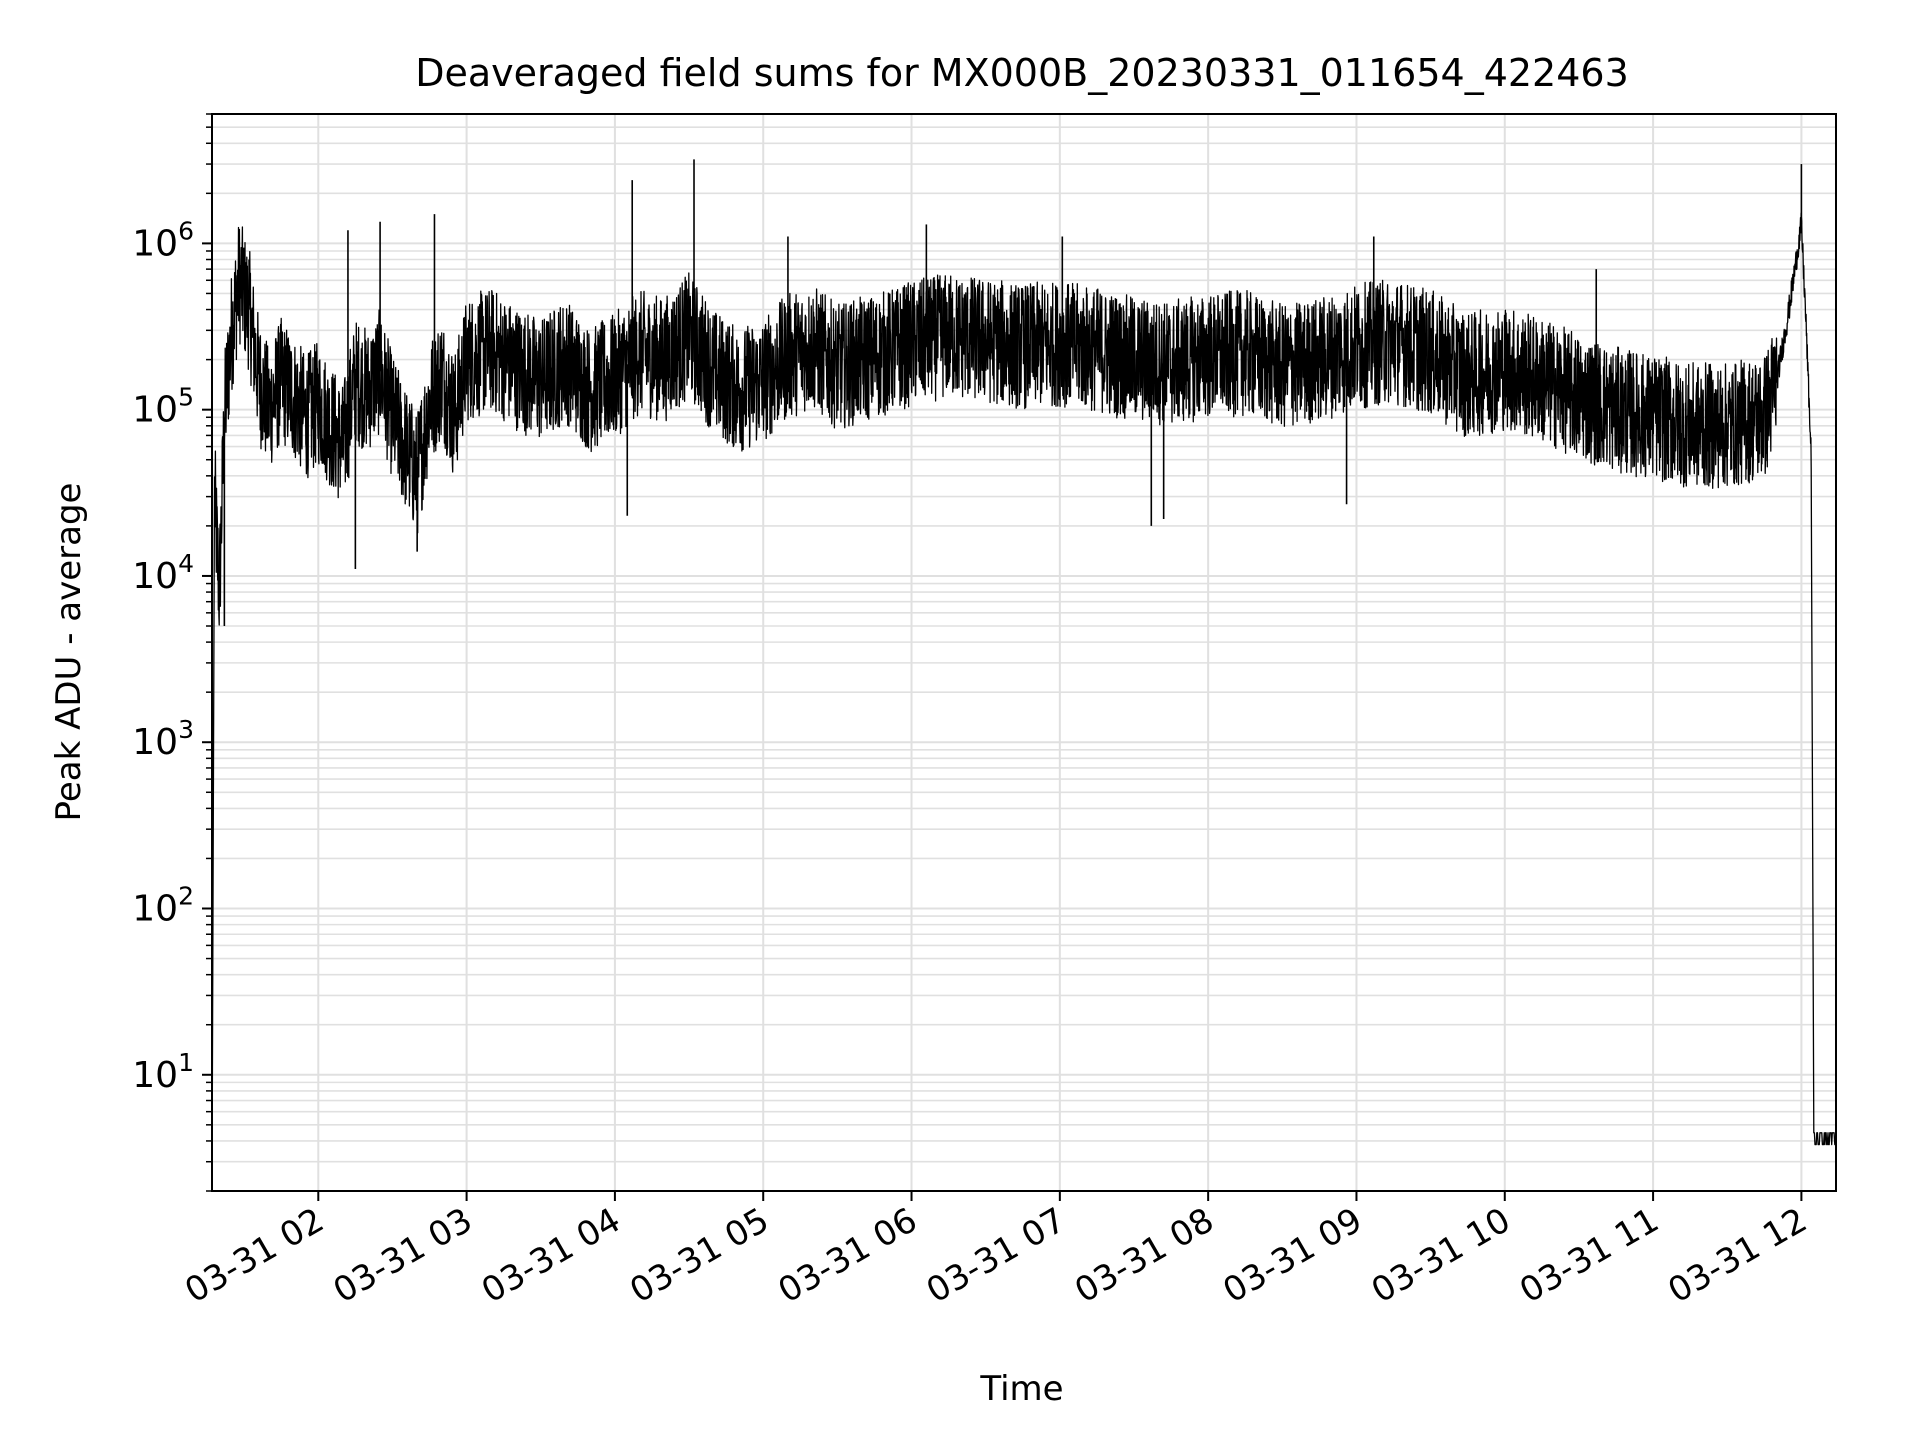  I want to click on y-tick-label: 10¹, so click(163, 1072).